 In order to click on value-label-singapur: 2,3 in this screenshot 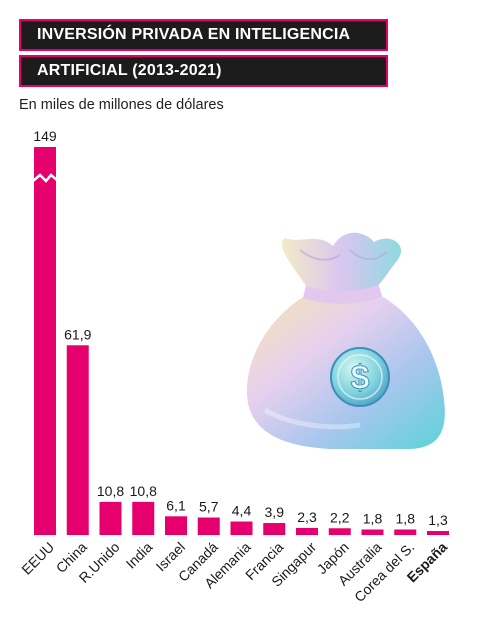, I will do `click(307, 517)`.